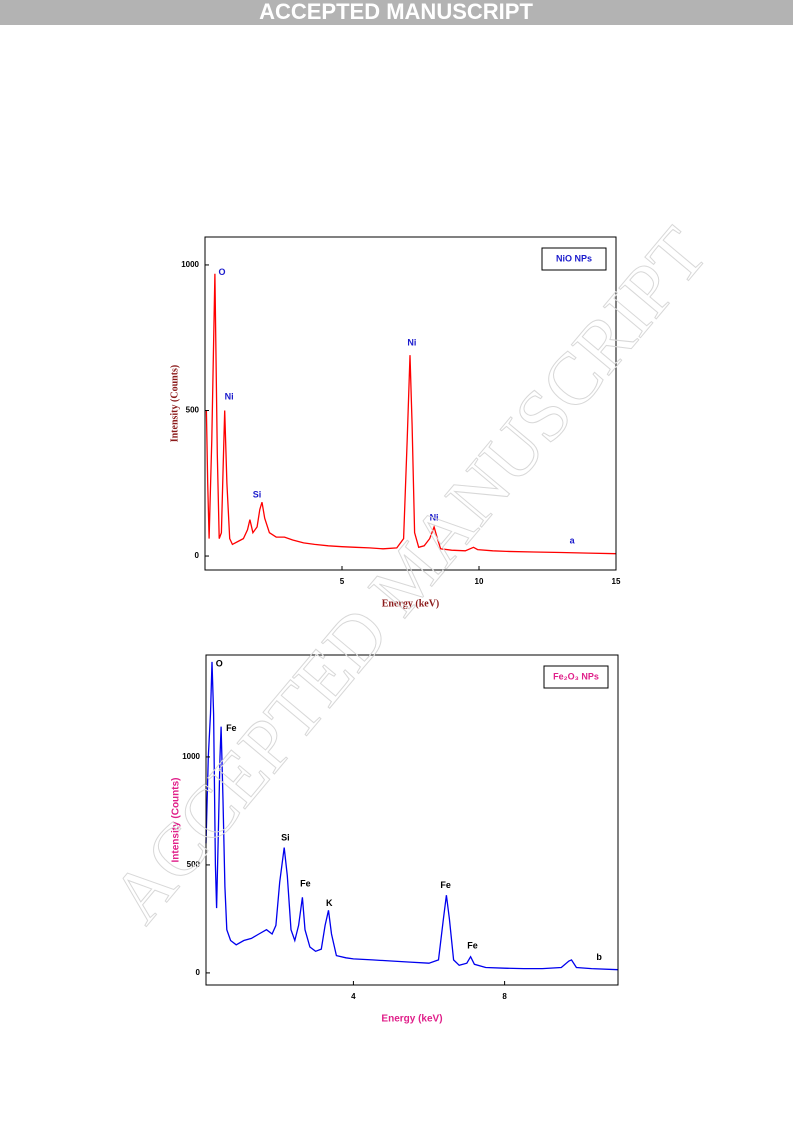  Describe the element at coordinates (479, 581) in the screenshot. I see `x-tick-label: 10` at that location.